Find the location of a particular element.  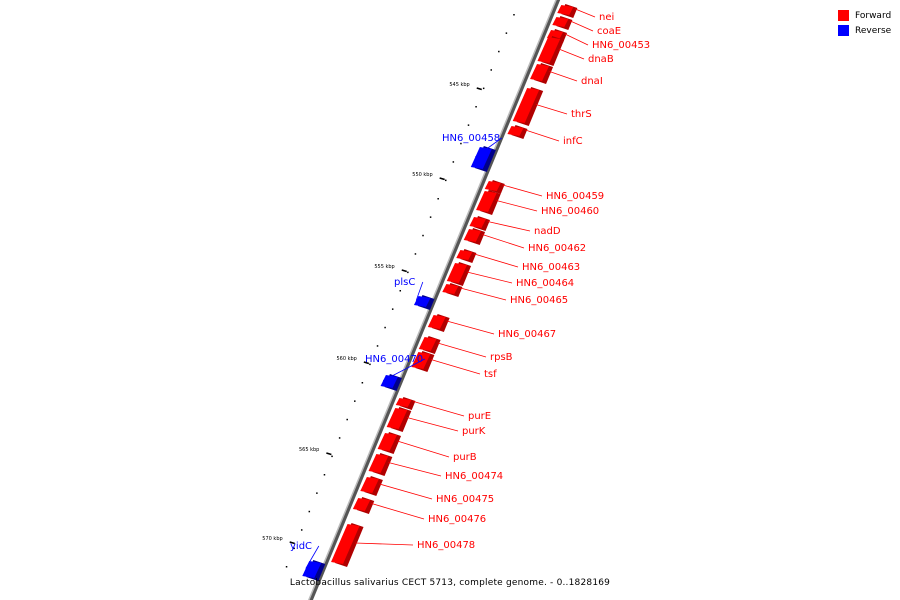

gene-nei is located at coordinates (567, 11).